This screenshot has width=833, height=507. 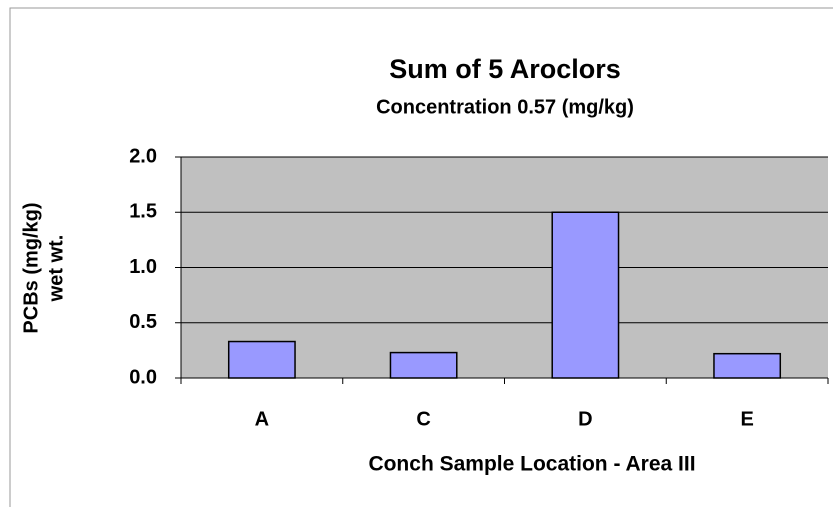 I want to click on y-tick-label: 1.0, so click(x=143, y=267).